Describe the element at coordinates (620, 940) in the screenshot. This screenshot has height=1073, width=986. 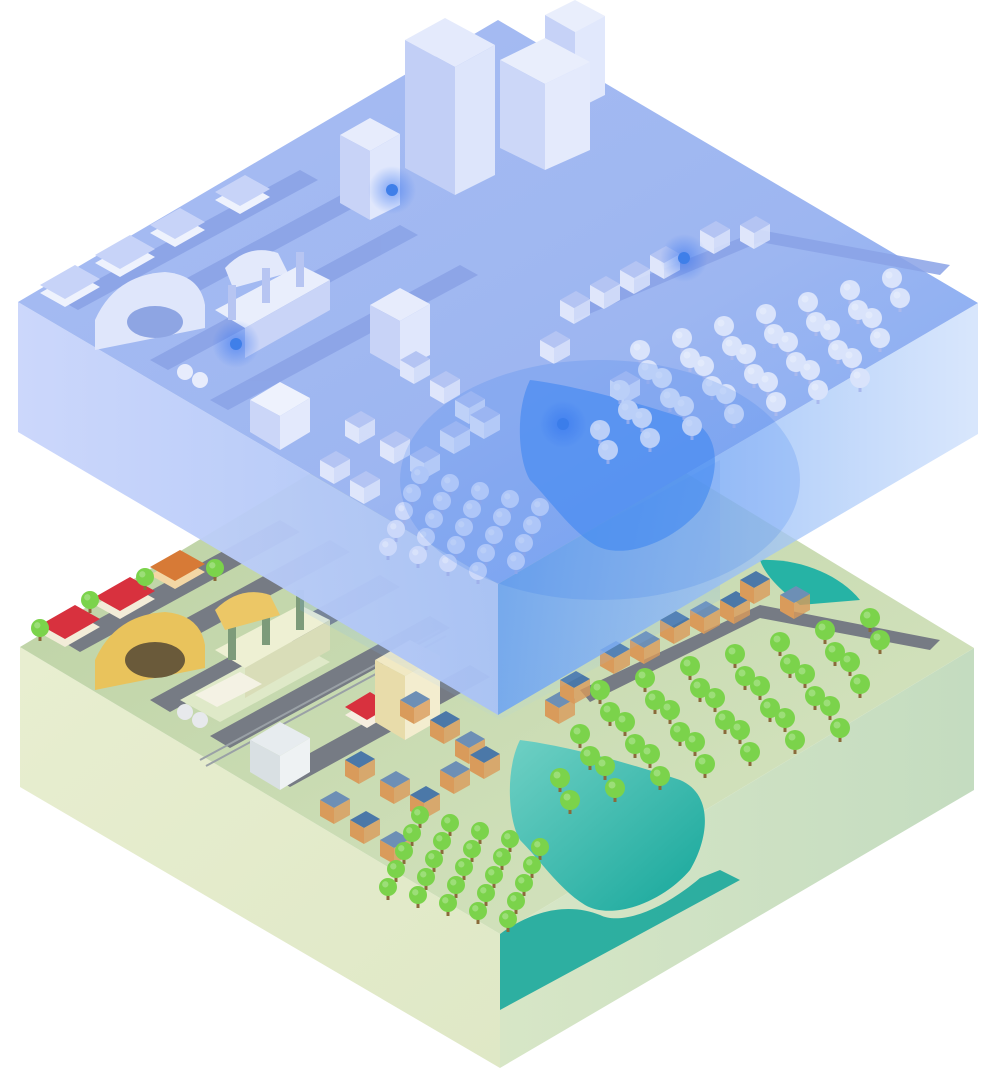
I see `lake-shore` at that location.